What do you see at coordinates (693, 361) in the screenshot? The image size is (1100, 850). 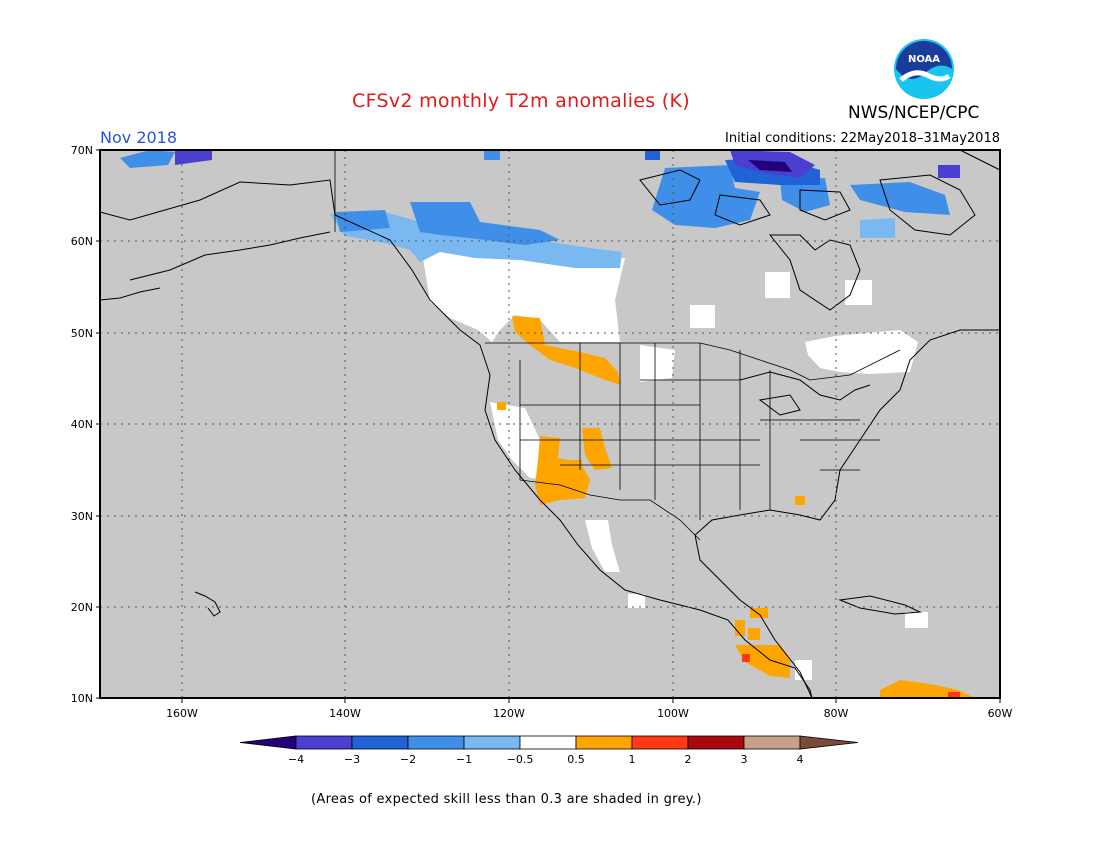 I see `us-canada-border` at bounding box center [693, 361].